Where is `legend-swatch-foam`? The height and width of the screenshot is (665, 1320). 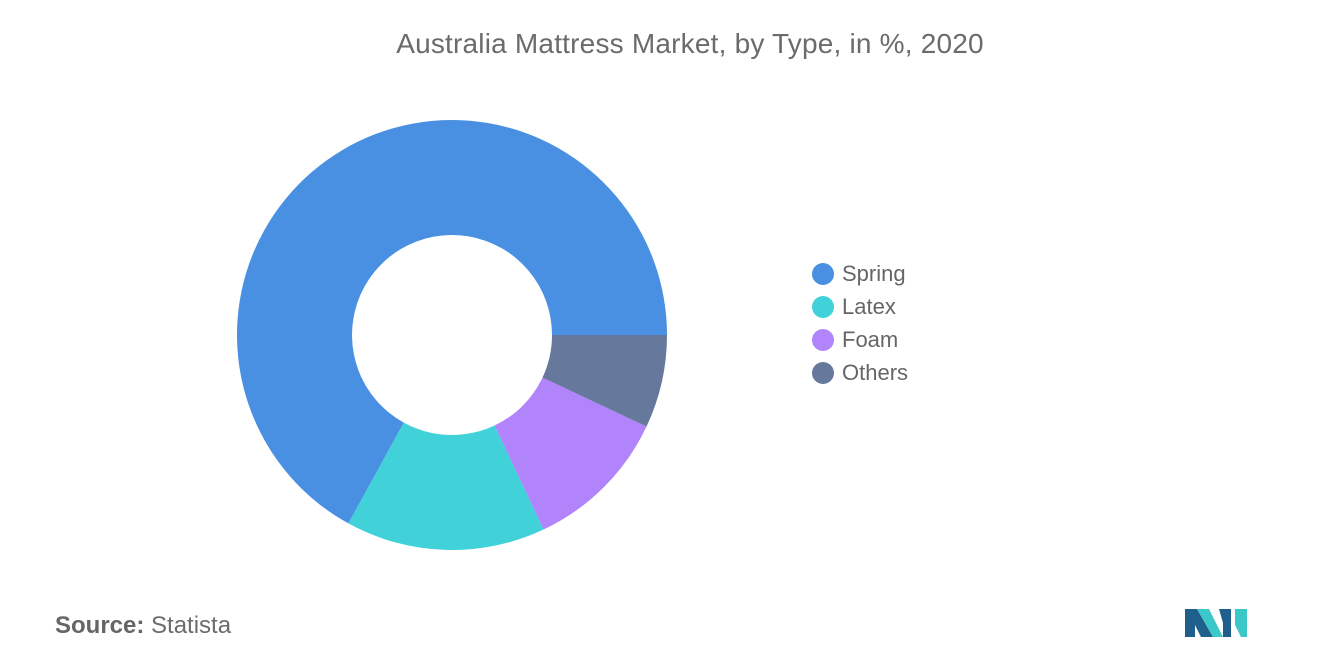 legend-swatch-foam is located at coordinates (823, 339).